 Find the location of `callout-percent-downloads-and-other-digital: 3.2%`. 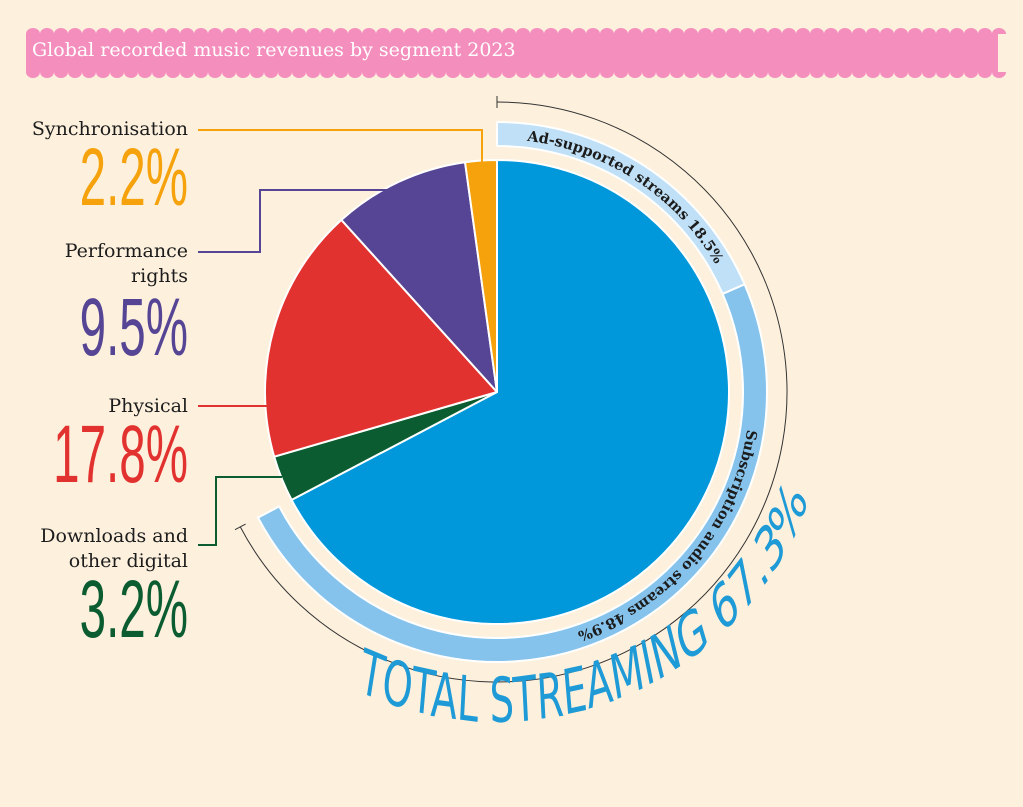

callout-percent-downloads-and-other-digital: 3.2% is located at coordinates (134, 610).